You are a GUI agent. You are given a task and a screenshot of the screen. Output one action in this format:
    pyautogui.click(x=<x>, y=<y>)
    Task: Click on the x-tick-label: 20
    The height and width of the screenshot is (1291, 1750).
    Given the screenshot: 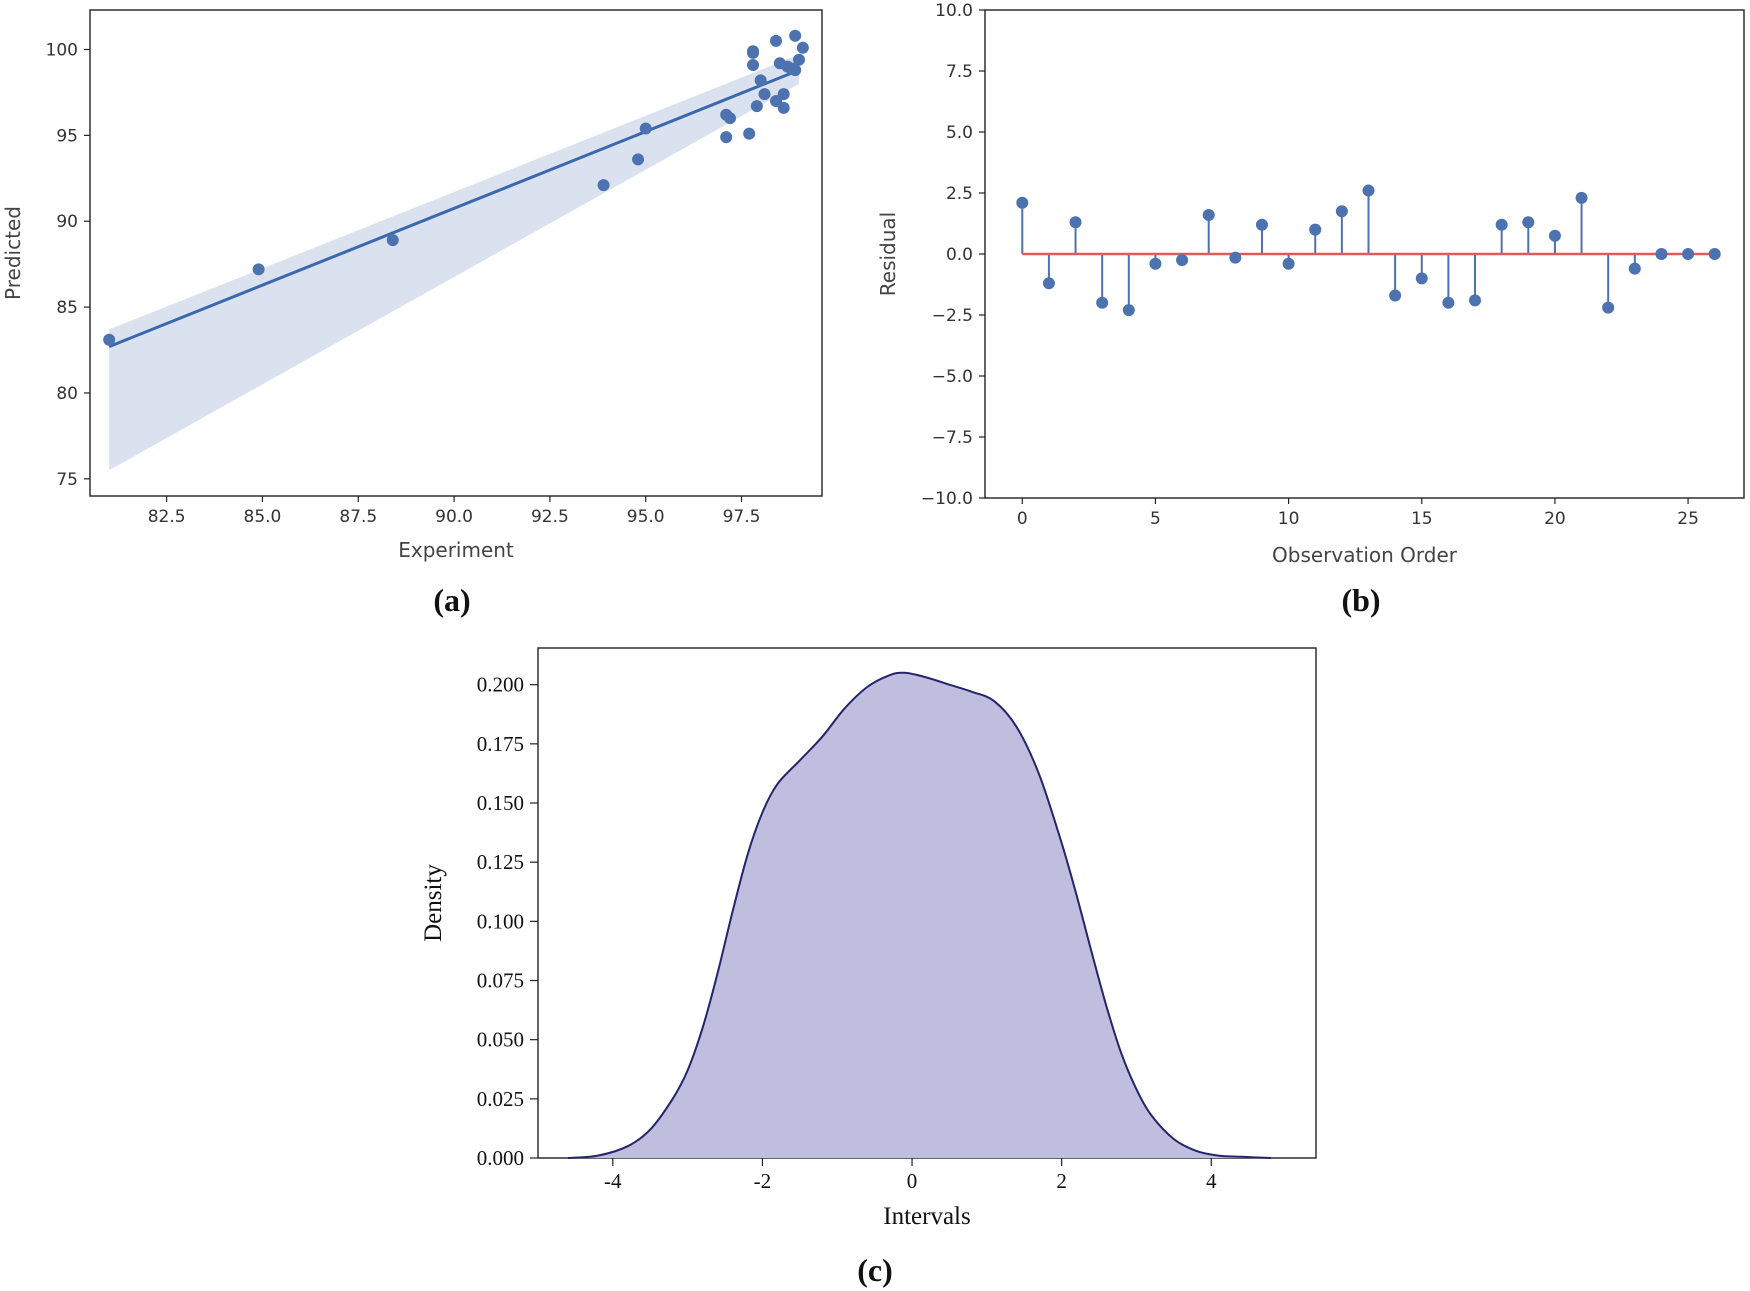 What is the action you would take?
    pyautogui.click(x=1555, y=519)
    